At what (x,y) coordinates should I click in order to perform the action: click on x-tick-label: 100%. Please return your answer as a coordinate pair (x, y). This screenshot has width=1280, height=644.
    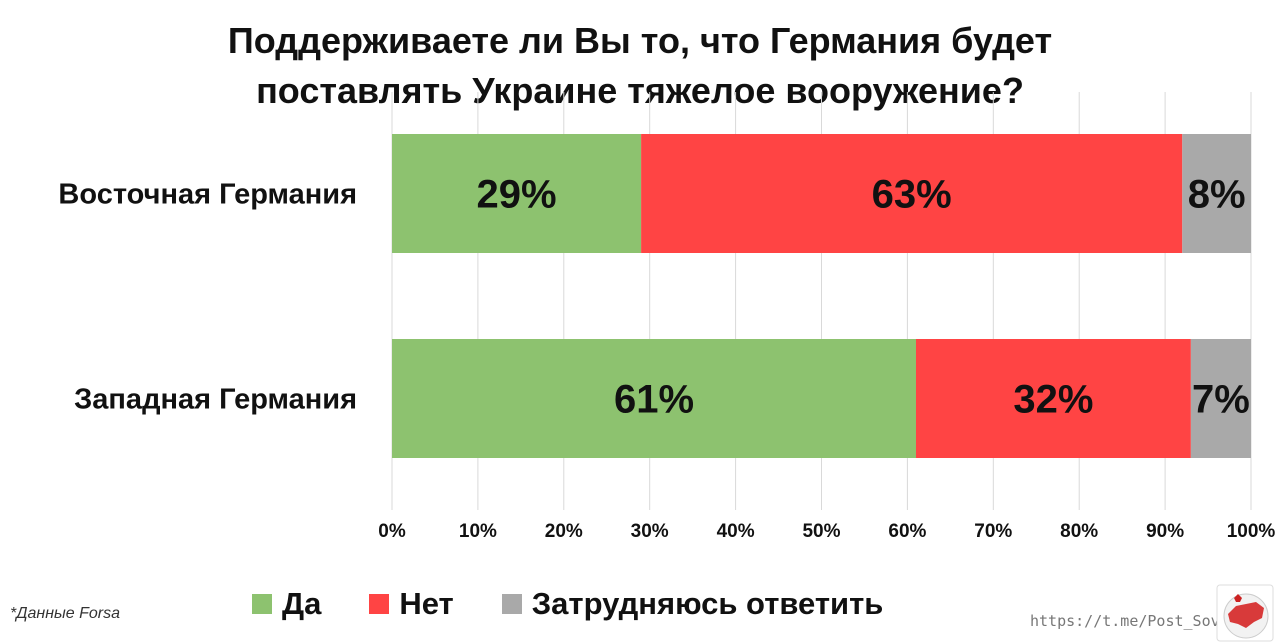
    Looking at the image, I should click on (1251, 531).